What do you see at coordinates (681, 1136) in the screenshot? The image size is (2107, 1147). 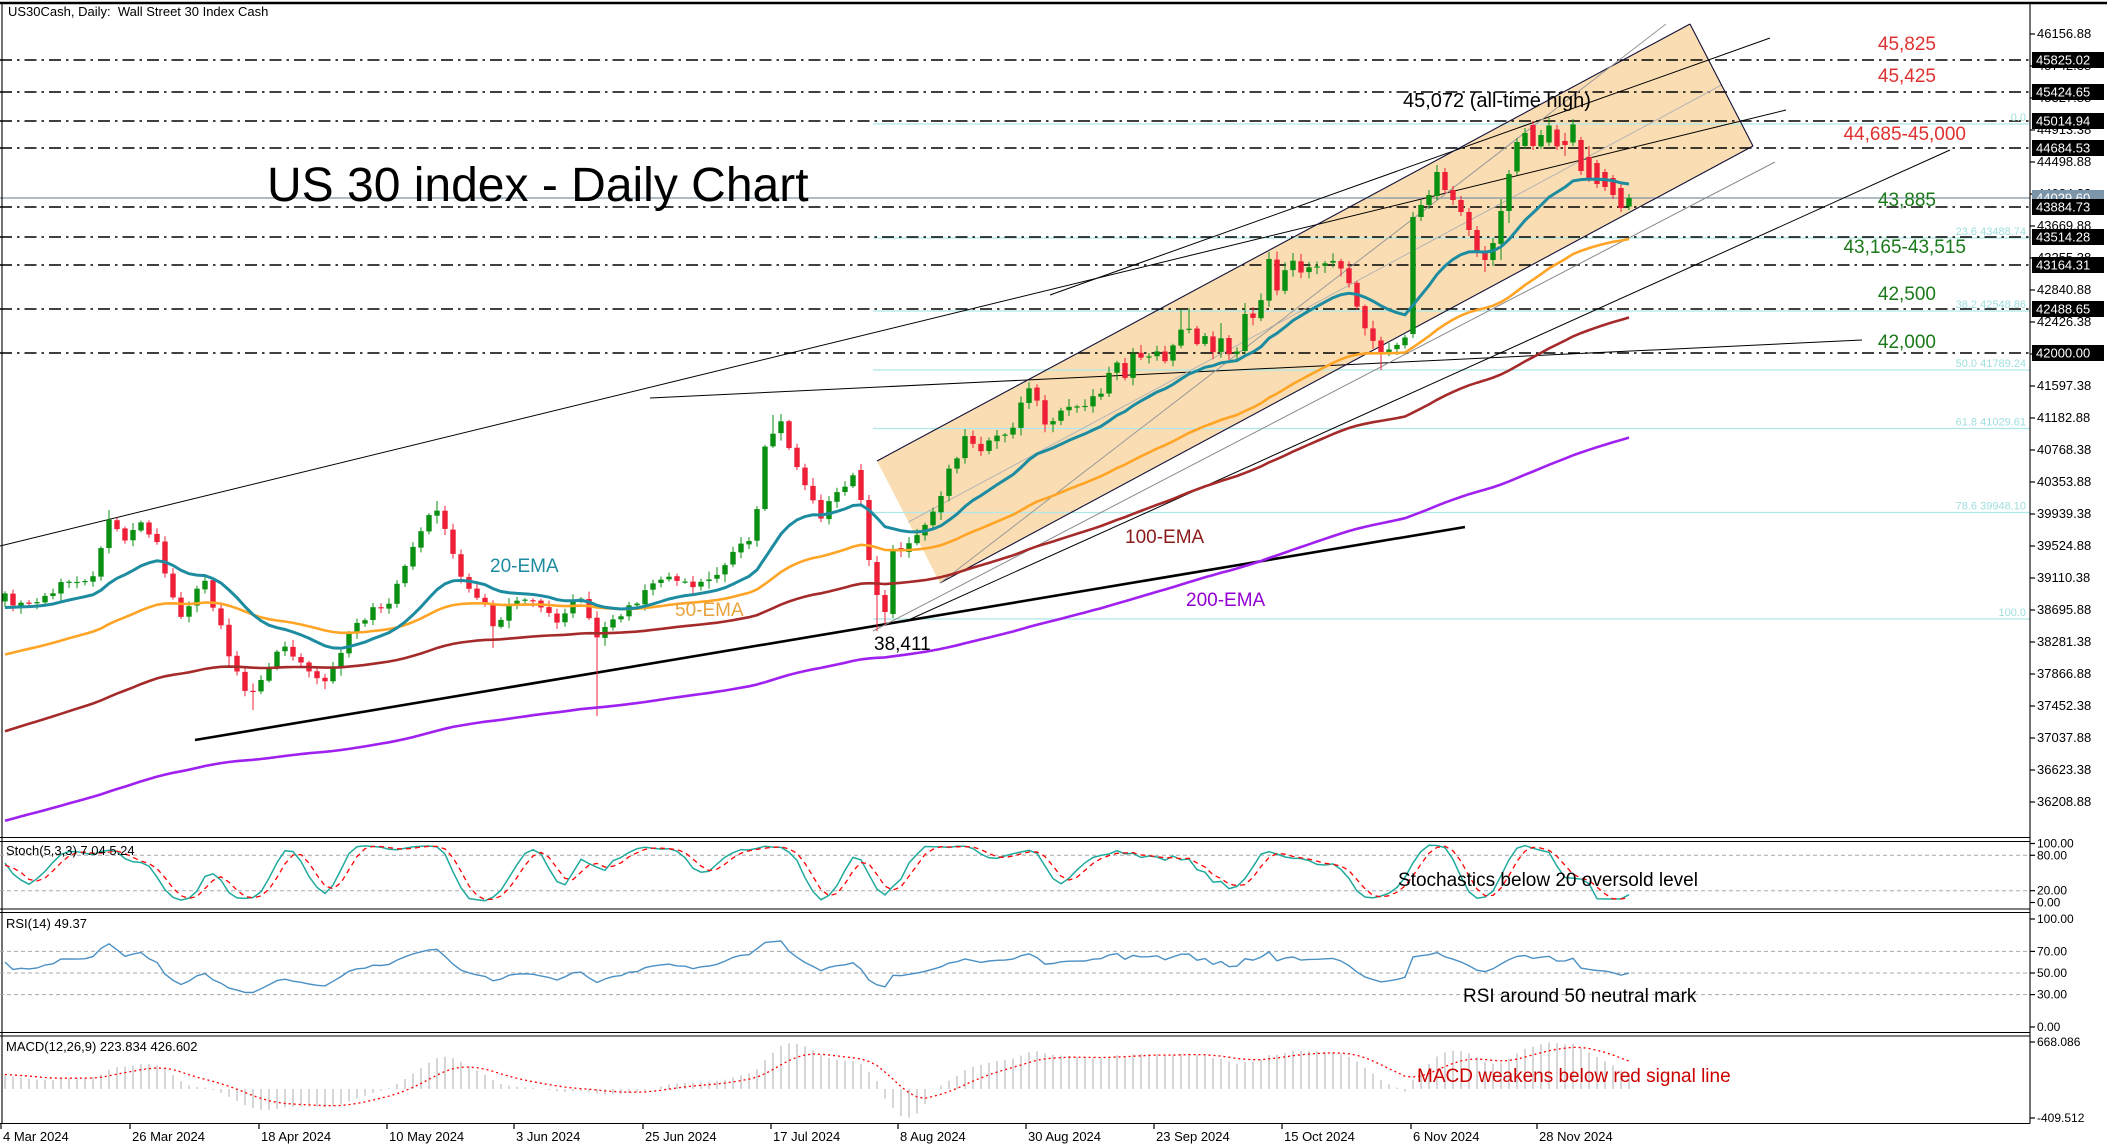 I see `svg-text: 25 Jun 2024` at bounding box center [681, 1136].